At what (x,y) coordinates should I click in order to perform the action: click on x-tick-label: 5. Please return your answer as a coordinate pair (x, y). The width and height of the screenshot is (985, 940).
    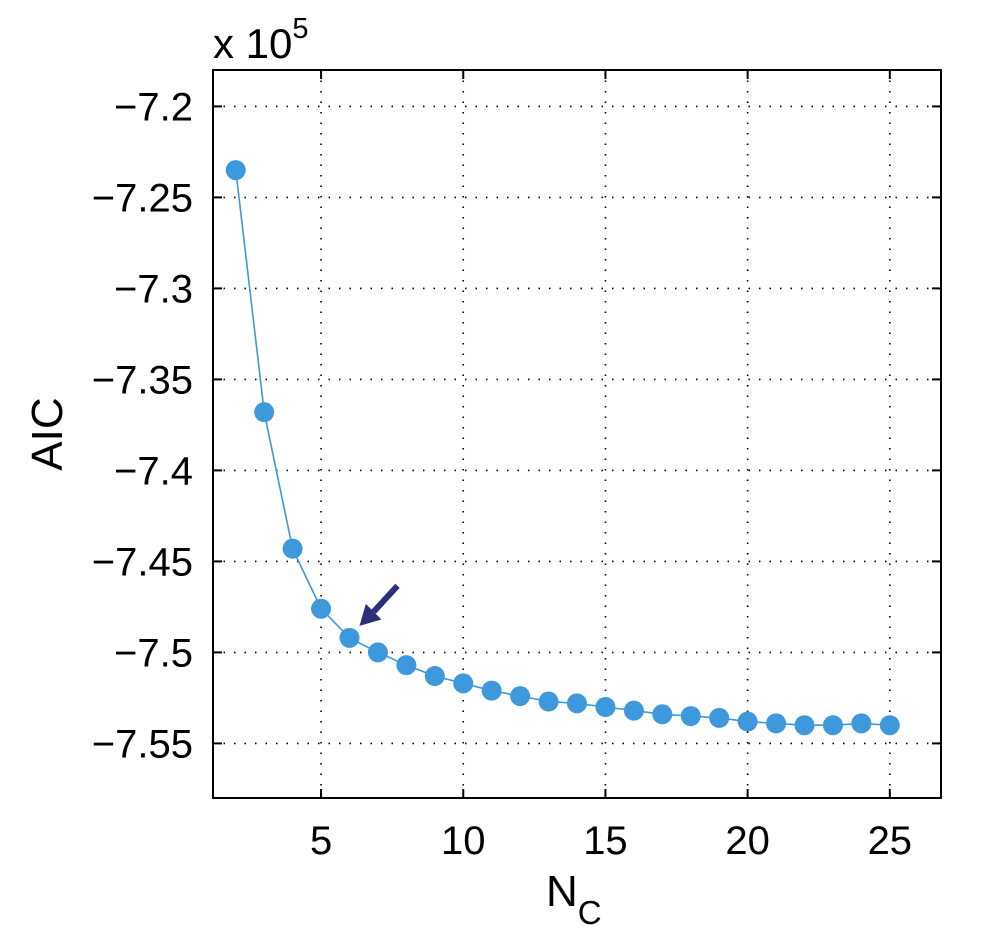
    Looking at the image, I should click on (321, 841).